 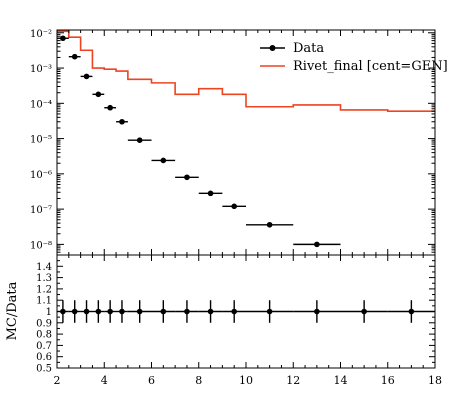 I want to click on legend-data-marker, so click(x=273, y=48).